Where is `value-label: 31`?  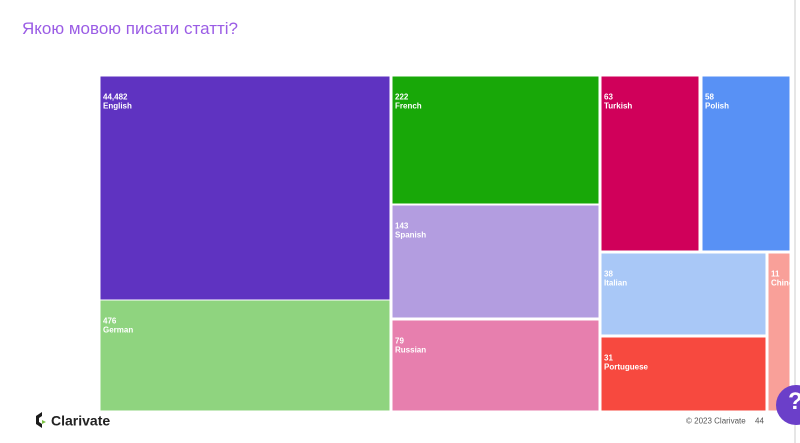
value-label: 31 is located at coordinates (608, 358).